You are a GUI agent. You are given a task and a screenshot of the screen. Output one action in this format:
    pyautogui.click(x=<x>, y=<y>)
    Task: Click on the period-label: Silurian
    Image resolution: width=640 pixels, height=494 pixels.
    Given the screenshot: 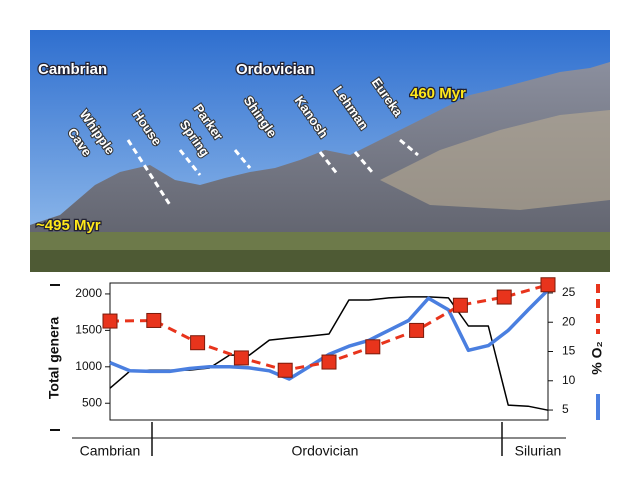 What is the action you would take?
    pyautogui.click(x=538, y=451)
    